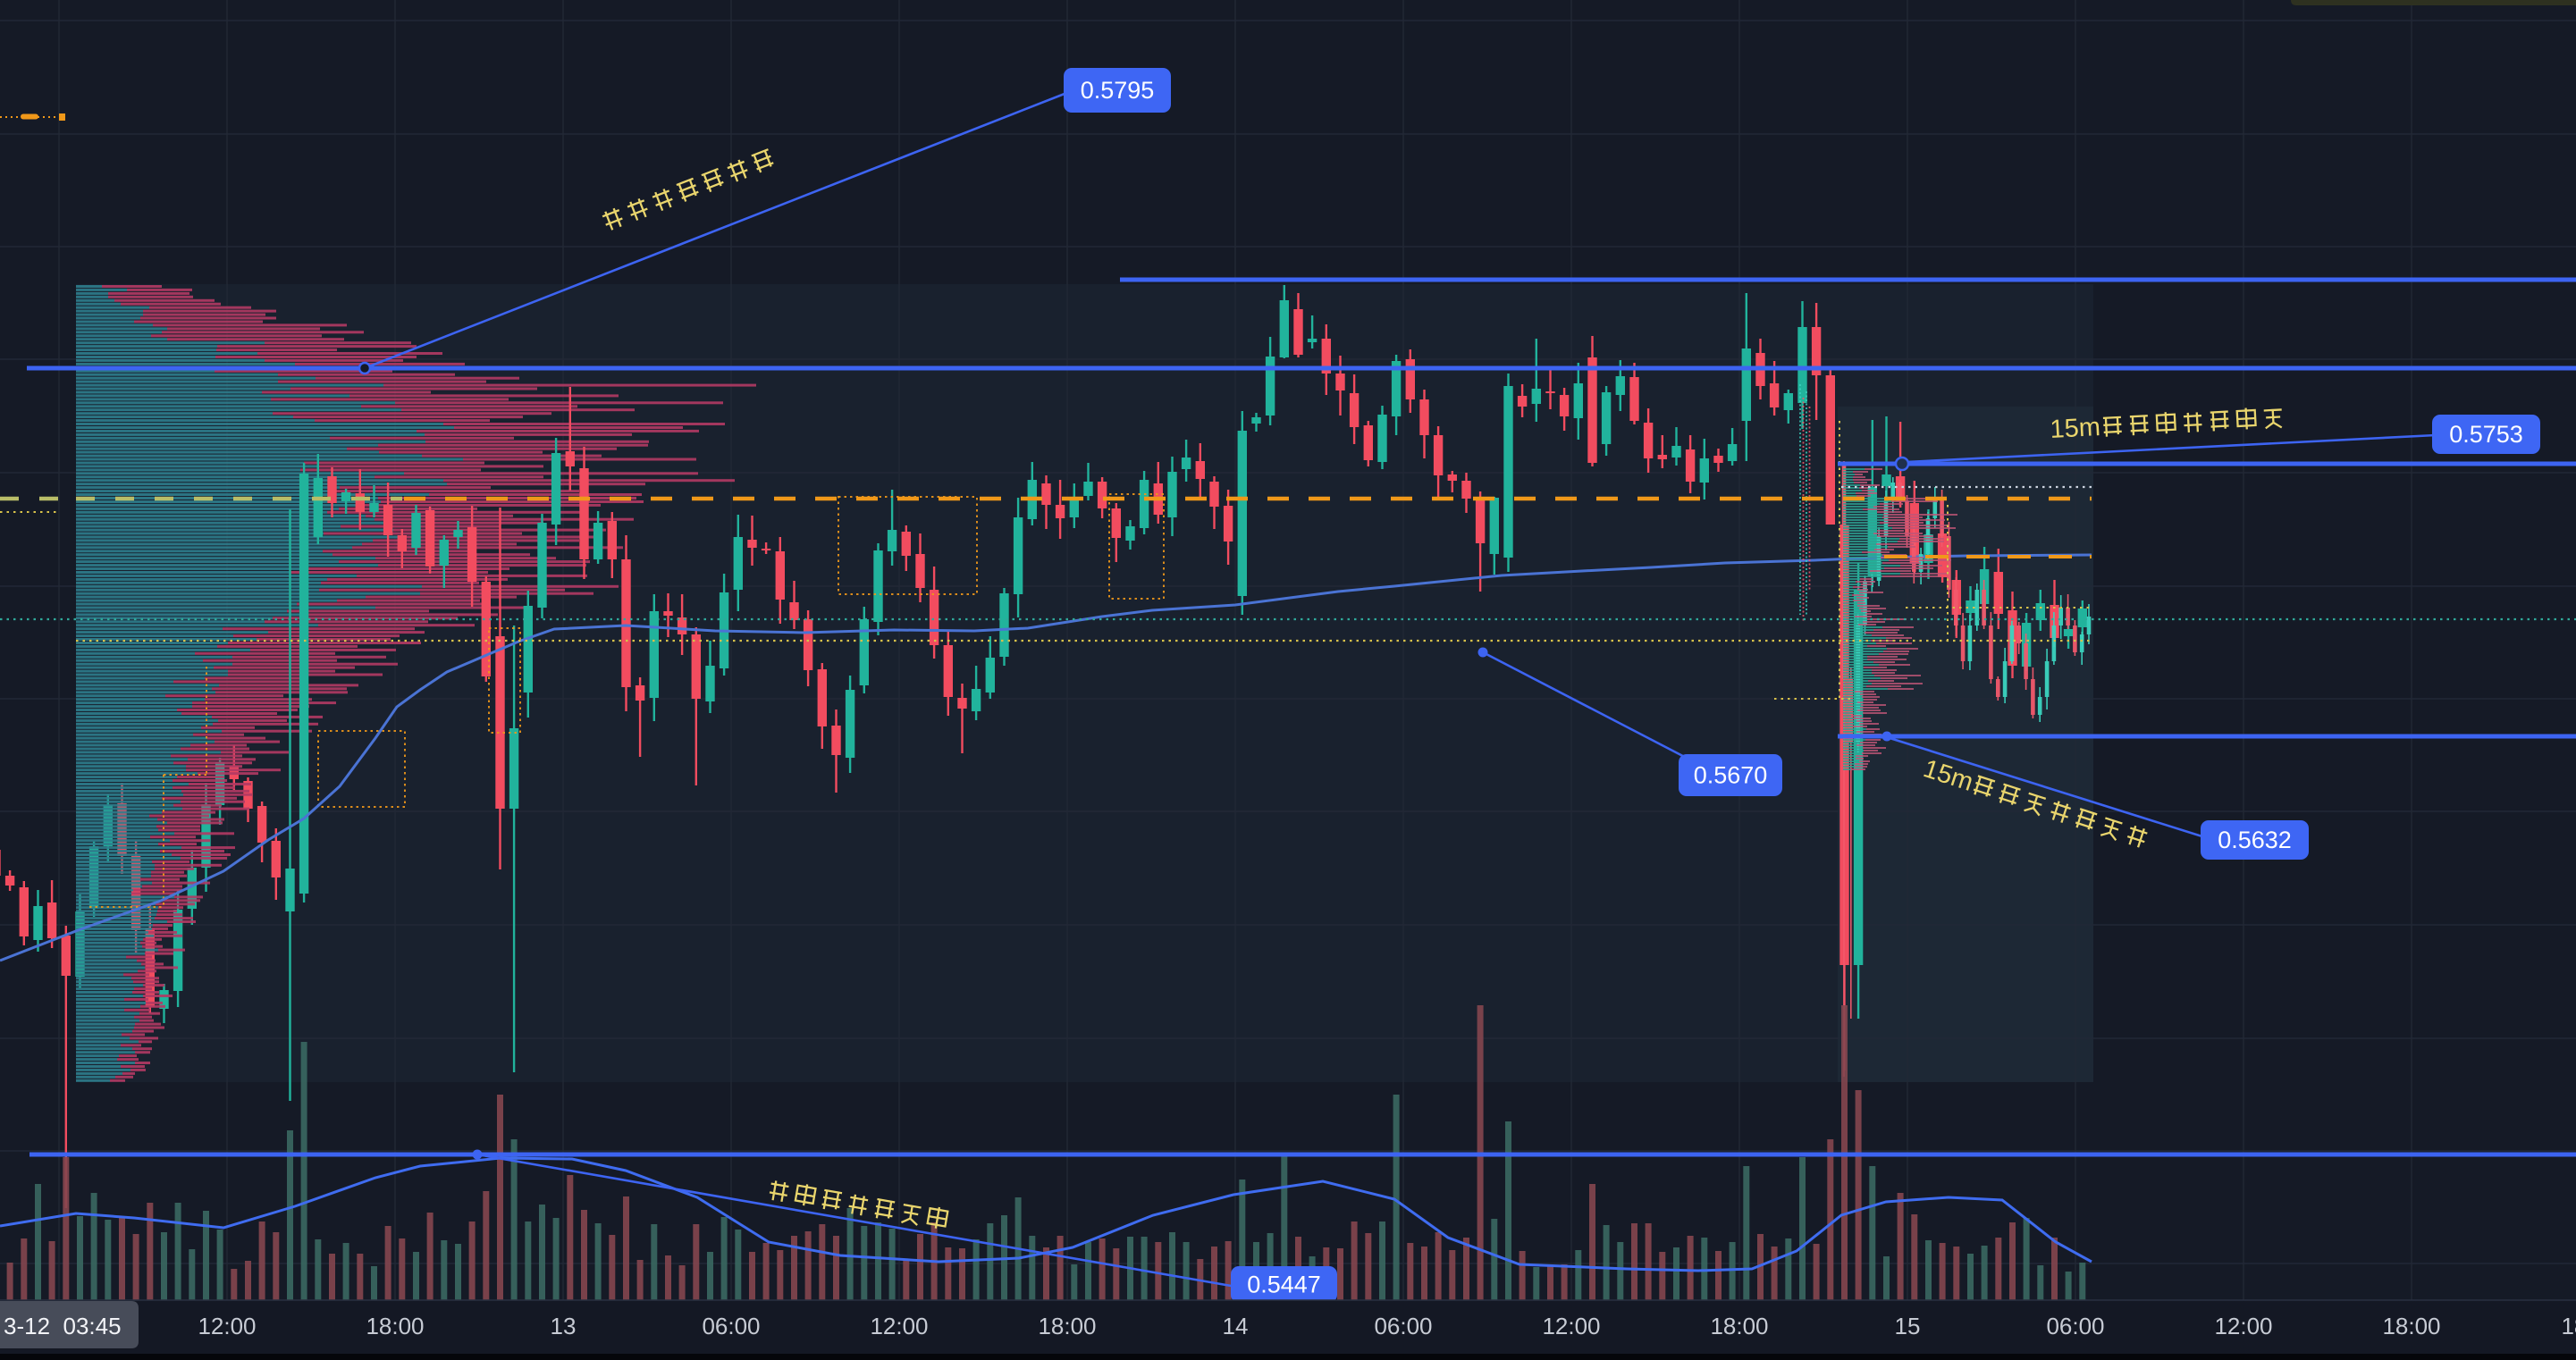  Describe the element at coordinates (1236, 1326) in the screenshot. I see `svg-text: 14` at that location.